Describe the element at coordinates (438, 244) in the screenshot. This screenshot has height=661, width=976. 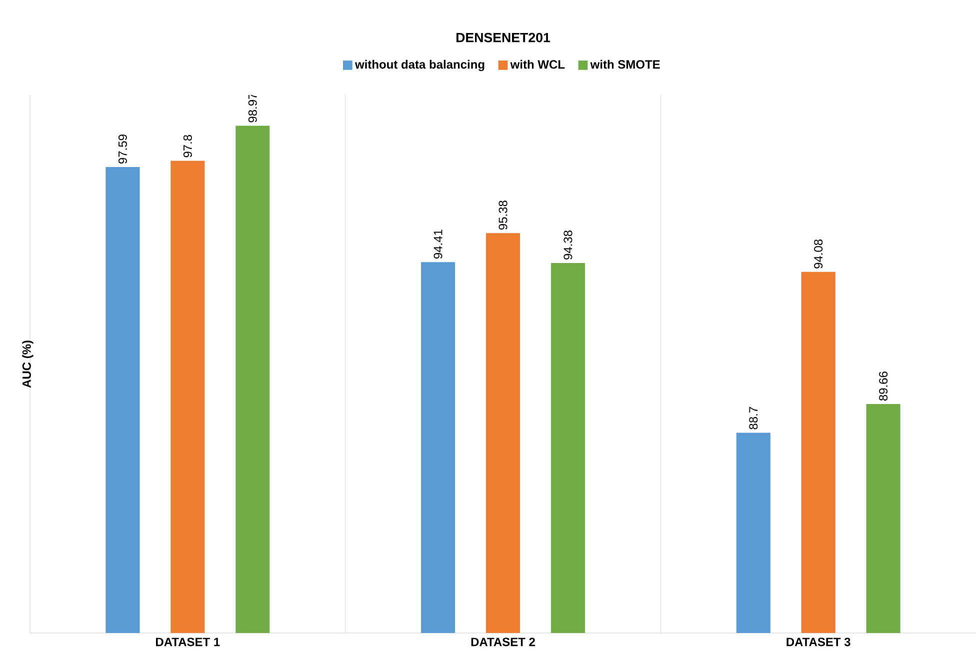
I see `data-label: 94.41` at that location.